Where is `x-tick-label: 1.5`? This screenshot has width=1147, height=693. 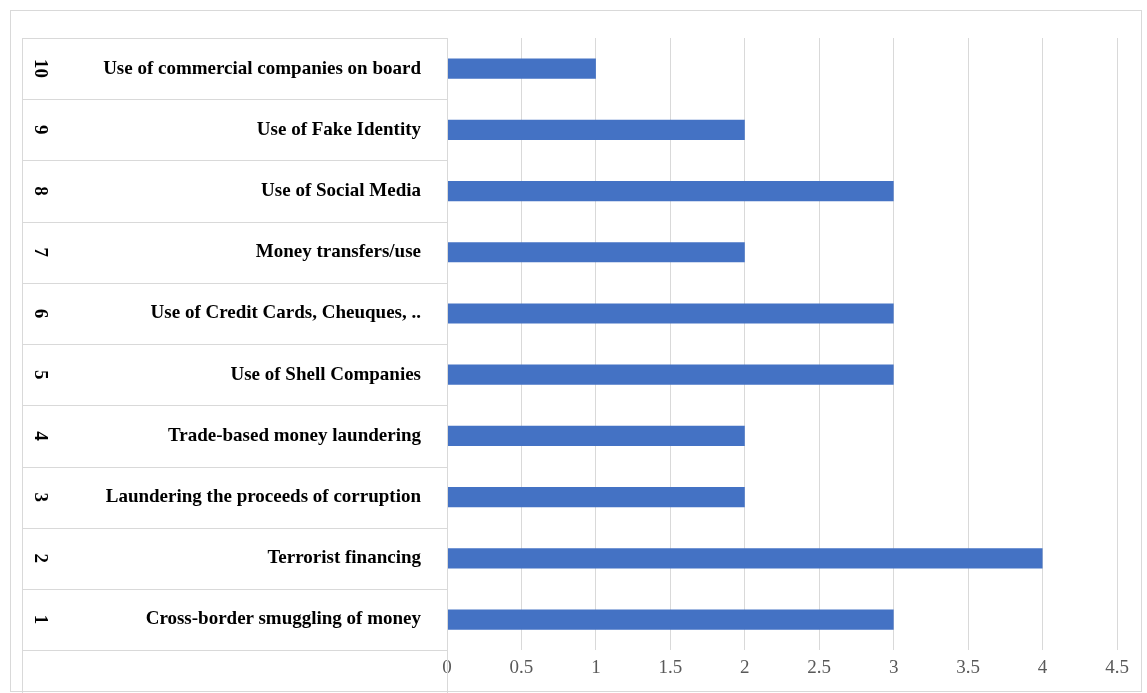 x-tick-label: 1.5 is located at coordinates (670, 666).